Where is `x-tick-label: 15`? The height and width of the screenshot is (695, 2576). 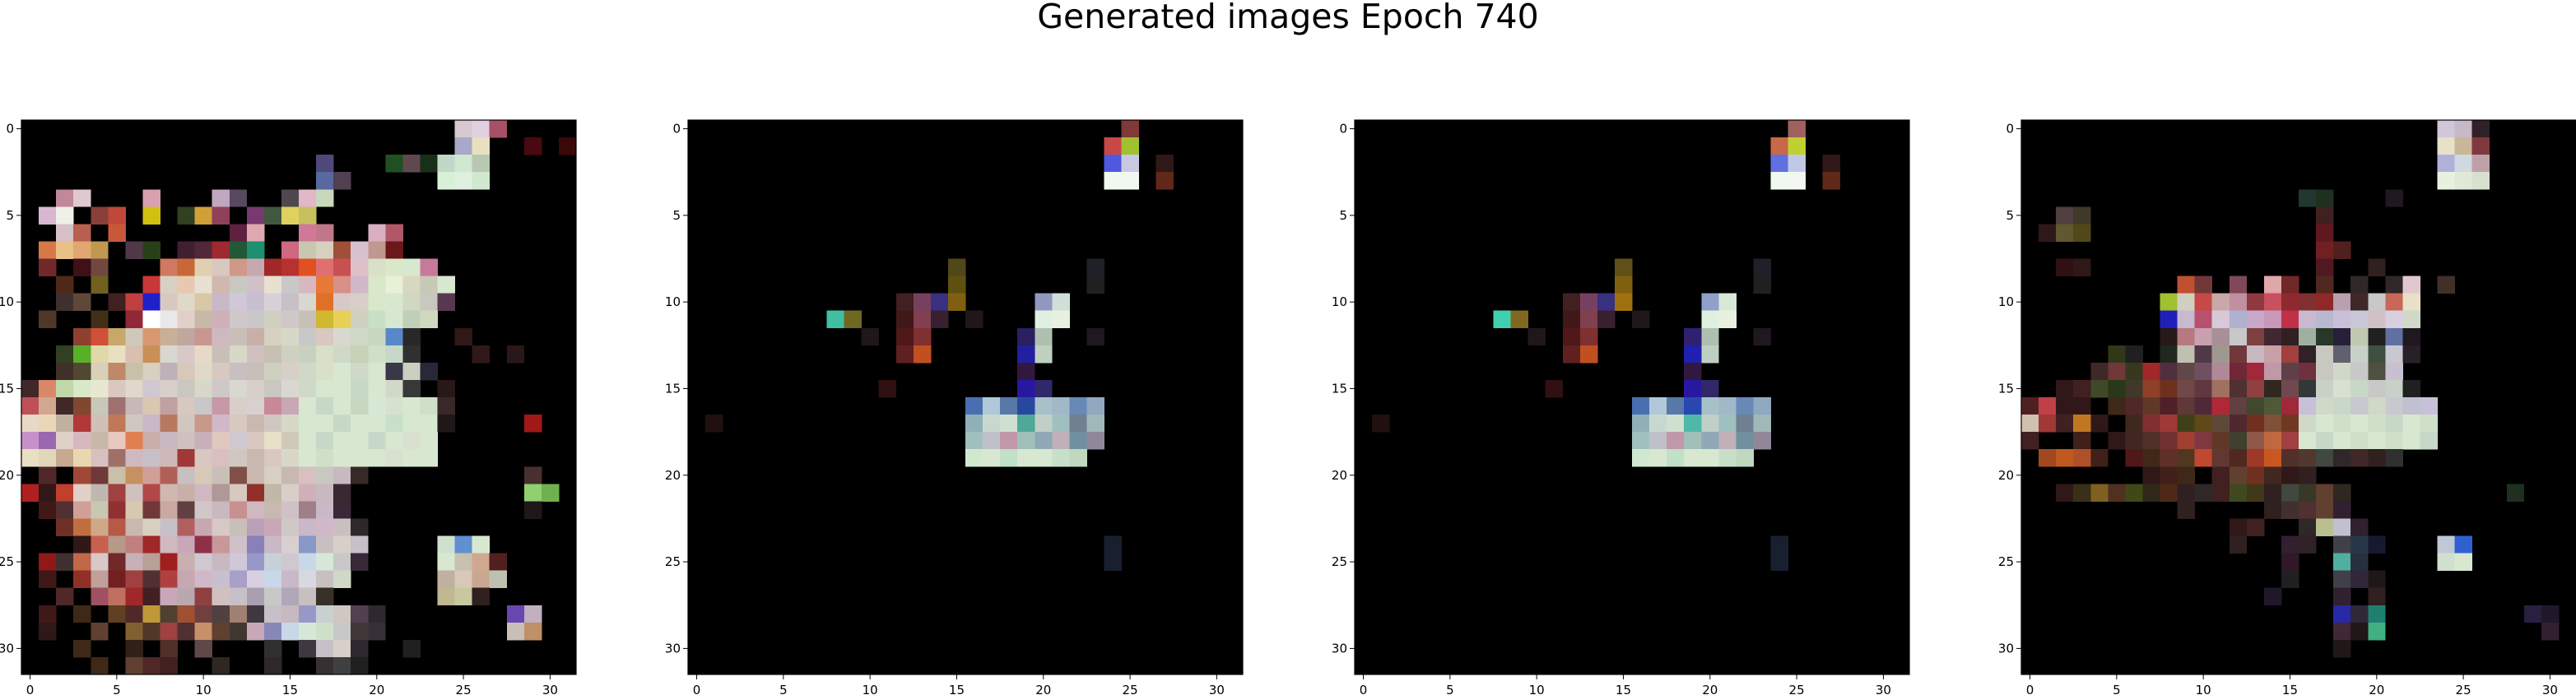
x-tick-label: 15 is located at coordinates (957, 689).